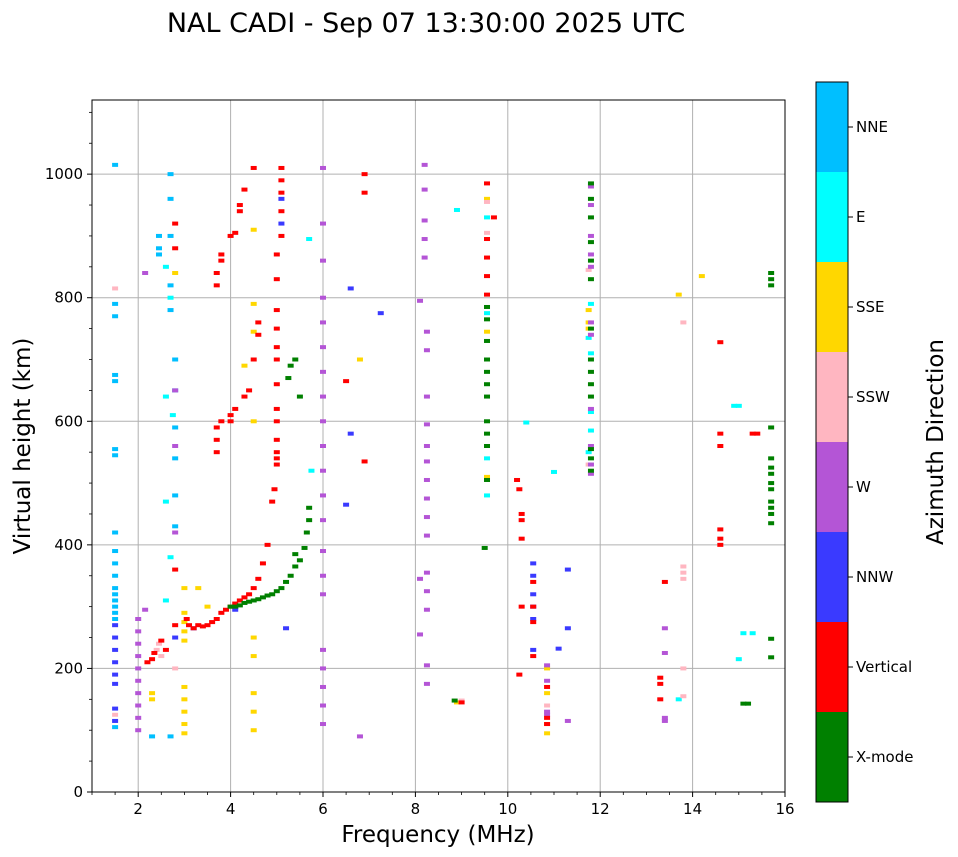 The height and width of the screenshot is (857, 958). Describe the element at coordinates (68, 421) in the screenshot. I see `y-tick-label: 600` at that location.